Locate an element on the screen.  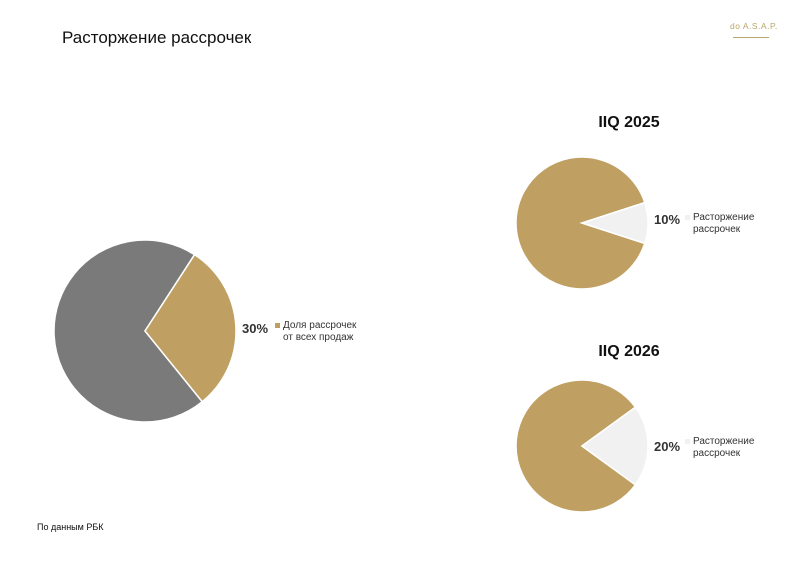
pie-chart-2025 is located at coordinates (582, 223).